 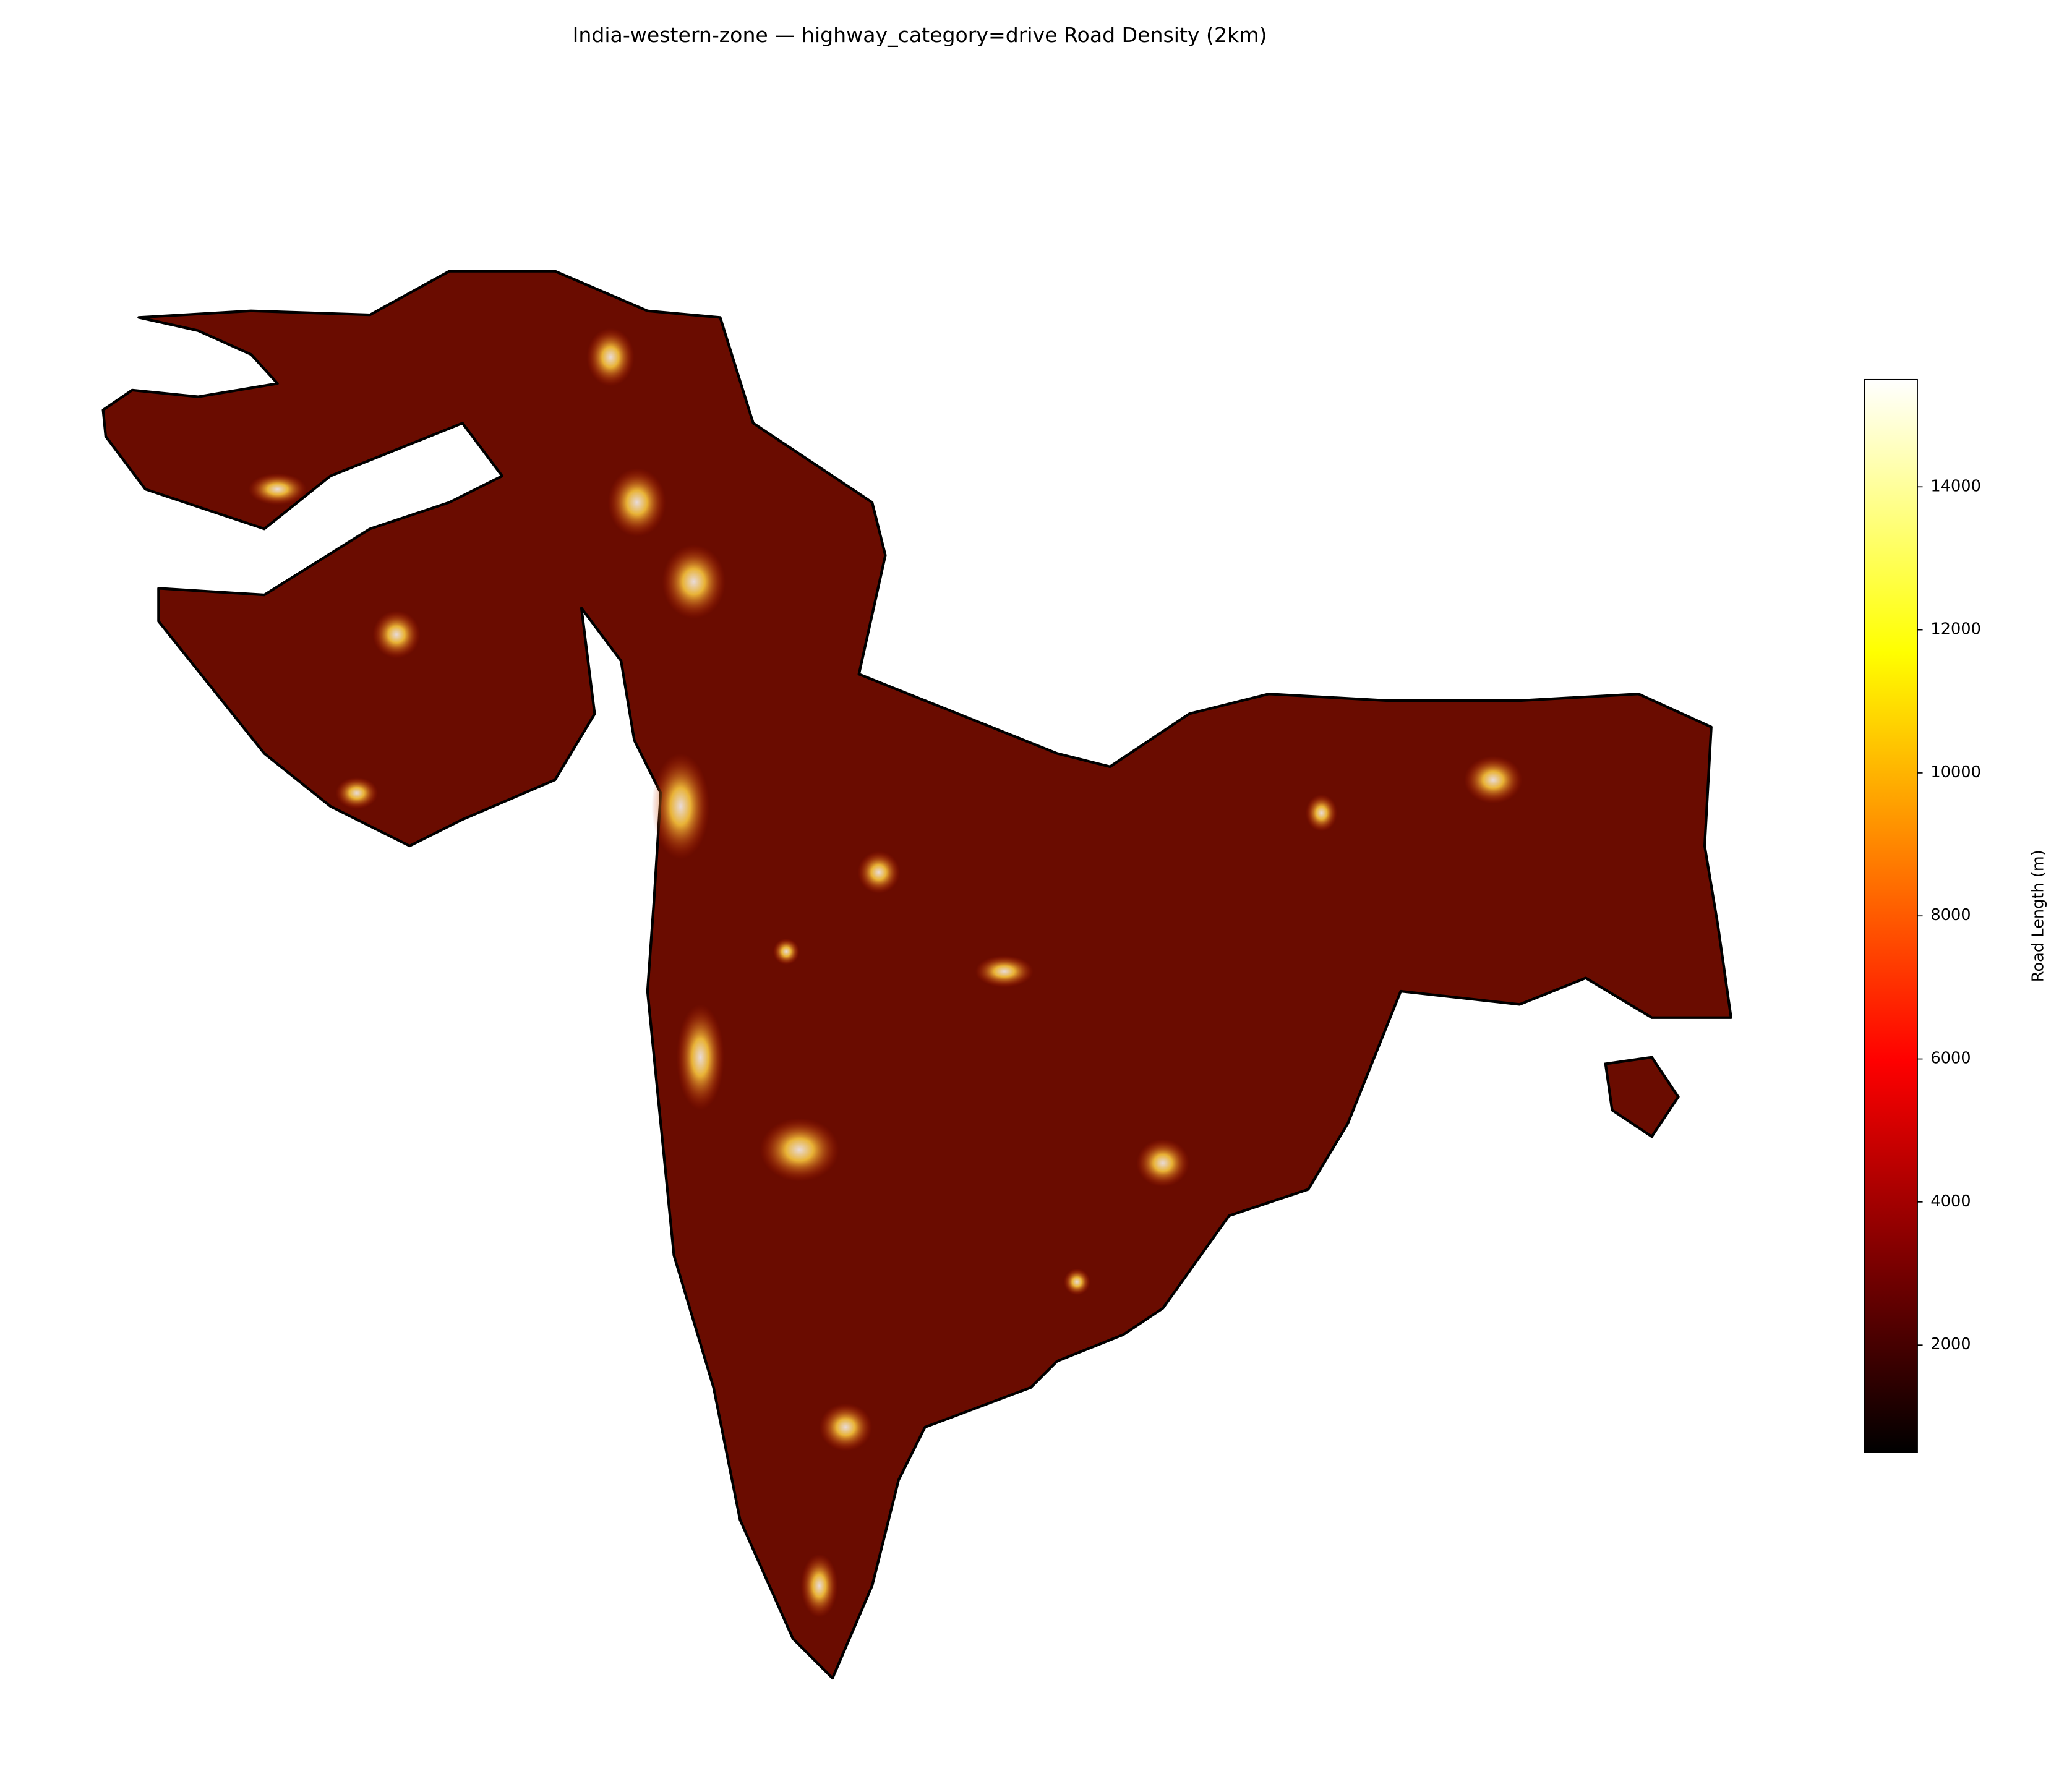 What do you see at coordinates (1951, 1344) in the screenshot?
I see `colorbar-tick-label: 2000` at bounding box center [1951, 1344].